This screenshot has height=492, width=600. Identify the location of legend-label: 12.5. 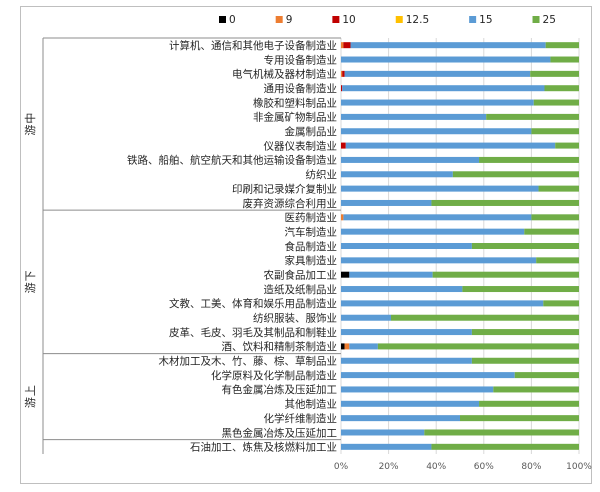
(417, 20).